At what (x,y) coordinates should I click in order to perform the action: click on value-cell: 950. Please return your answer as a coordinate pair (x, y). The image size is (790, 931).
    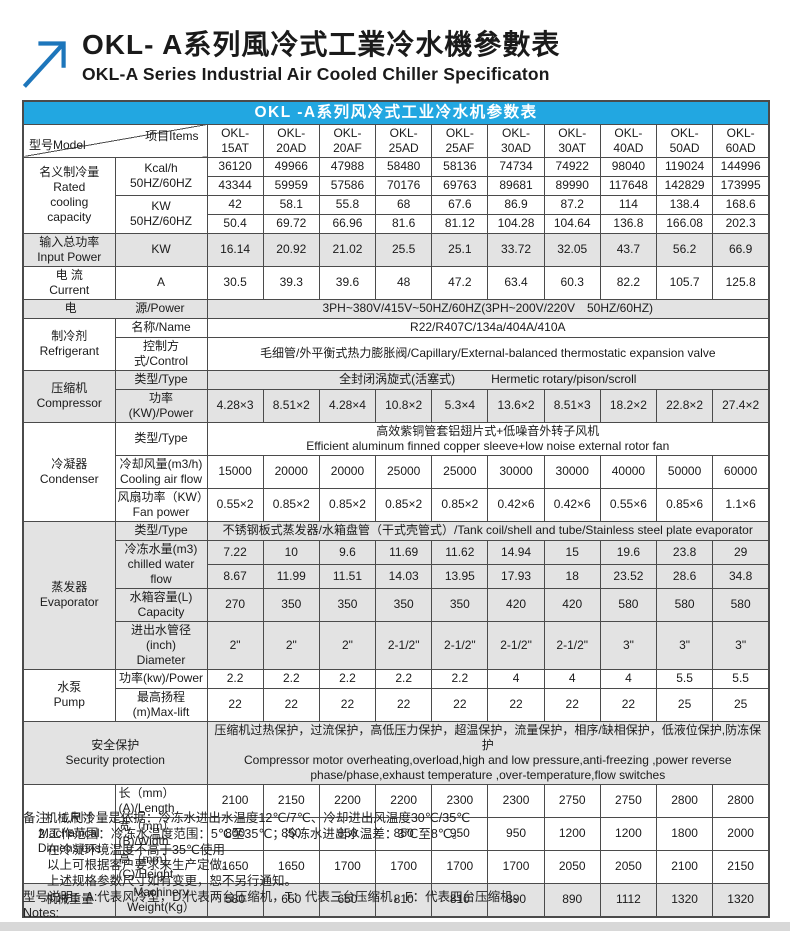
    Looking at the image, I should click on (516, 833).